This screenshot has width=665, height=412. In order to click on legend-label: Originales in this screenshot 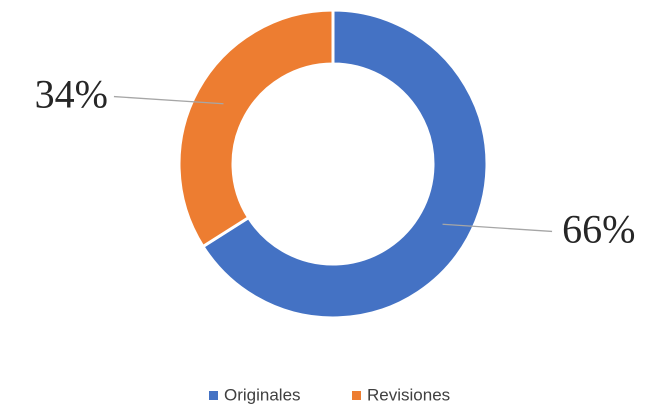, I will do `click(262, 394)`.